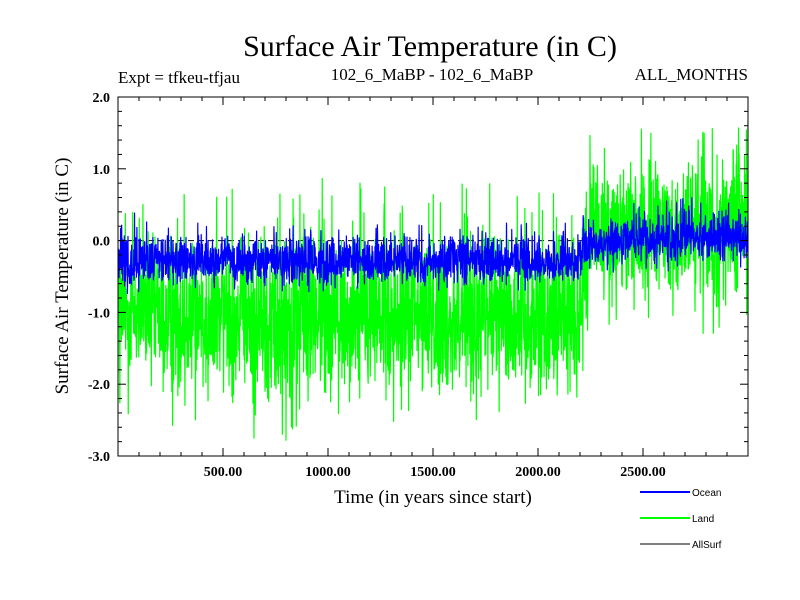 Image resolution: width=800 pixels, height=600 pixels. Describe the element at coordinates (706, 493) in the screenshot. I see `legend-label-ocean: Ocean` at that location.